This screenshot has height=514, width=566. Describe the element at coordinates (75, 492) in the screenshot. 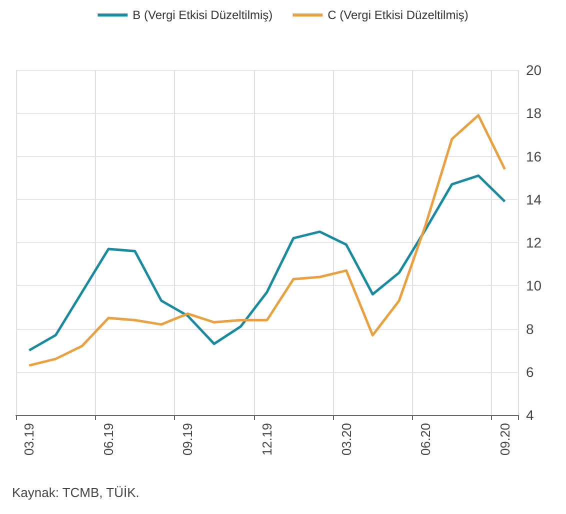

I see `text: Kaynak: TCMB, TÜİK.` at that location.